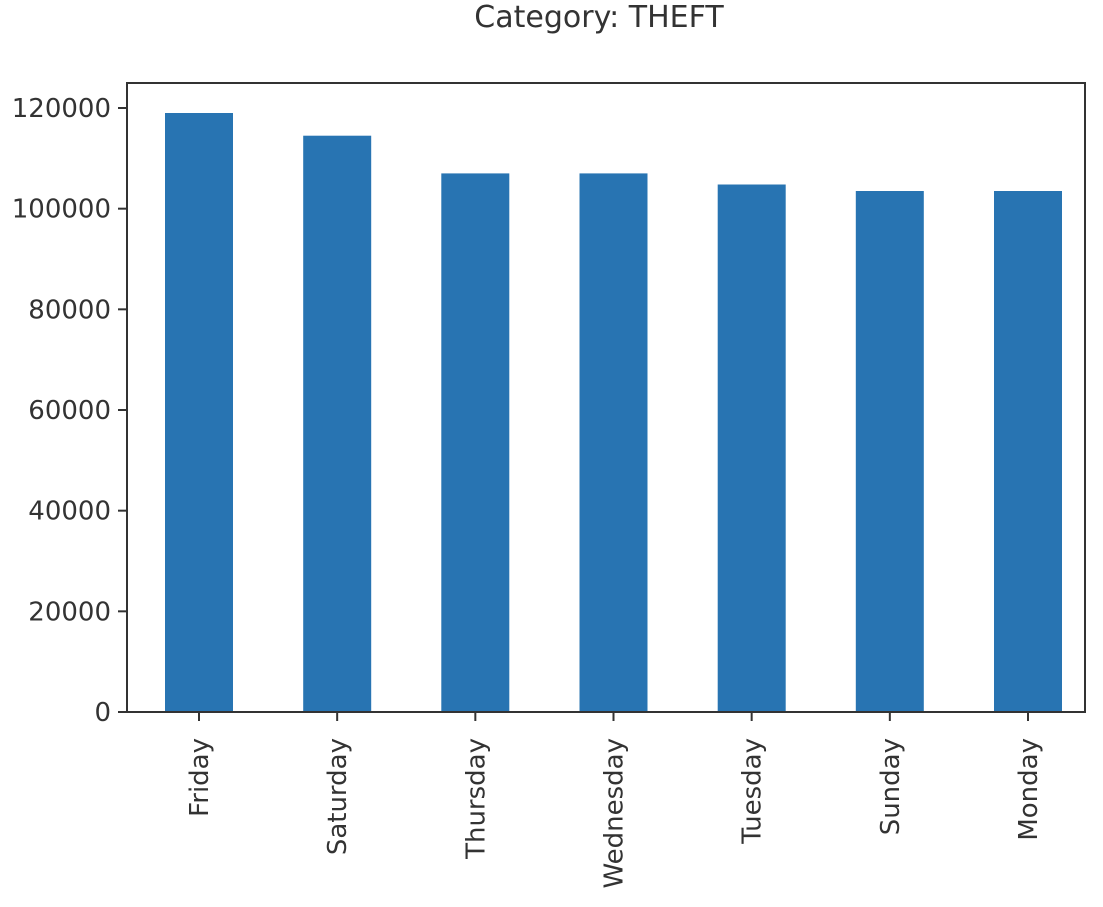 This screenshot has width=1103, height=907. Describe the element at coordinates (61, 210) in the screenshot. I see `y-tick-label-100000: 100000` at that location.